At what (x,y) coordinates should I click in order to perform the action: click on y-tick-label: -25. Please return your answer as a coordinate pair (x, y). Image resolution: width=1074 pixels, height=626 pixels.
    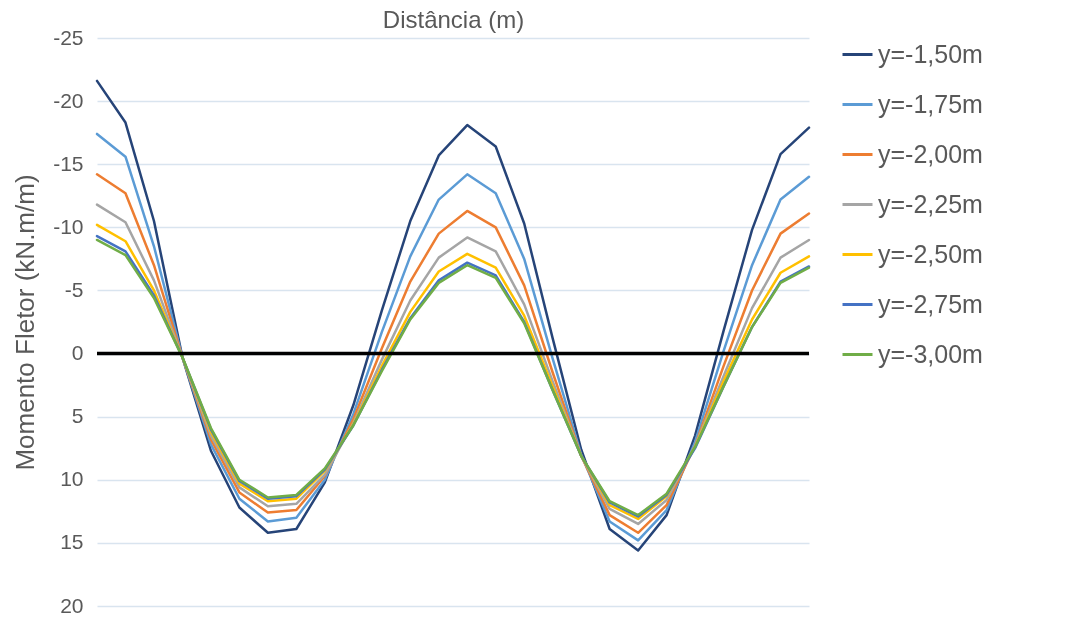
    Looking at the image, I should click on (68, 37).